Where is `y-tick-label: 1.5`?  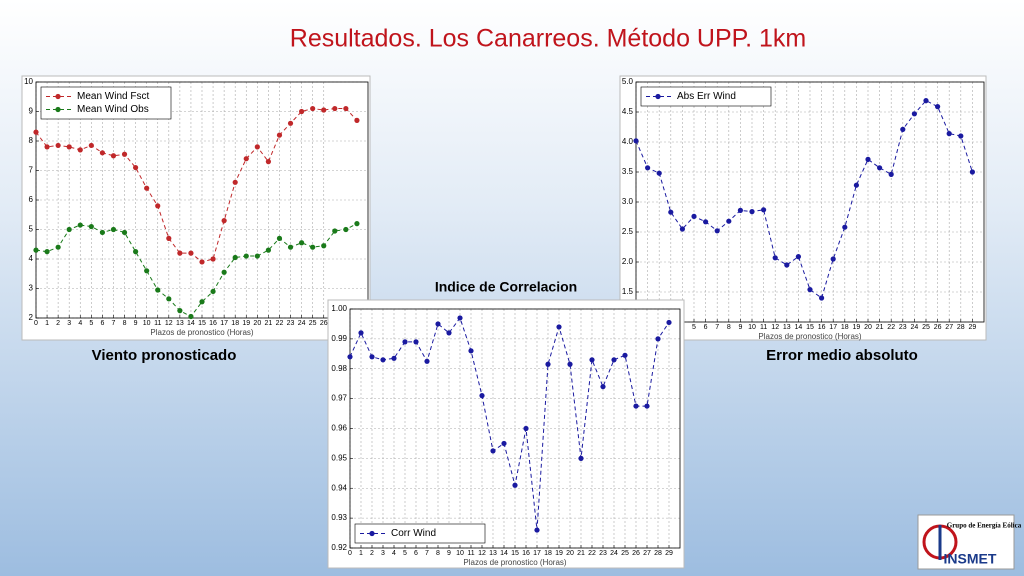
y-tick-label: 1.5 is located at coordinates (628, 291).